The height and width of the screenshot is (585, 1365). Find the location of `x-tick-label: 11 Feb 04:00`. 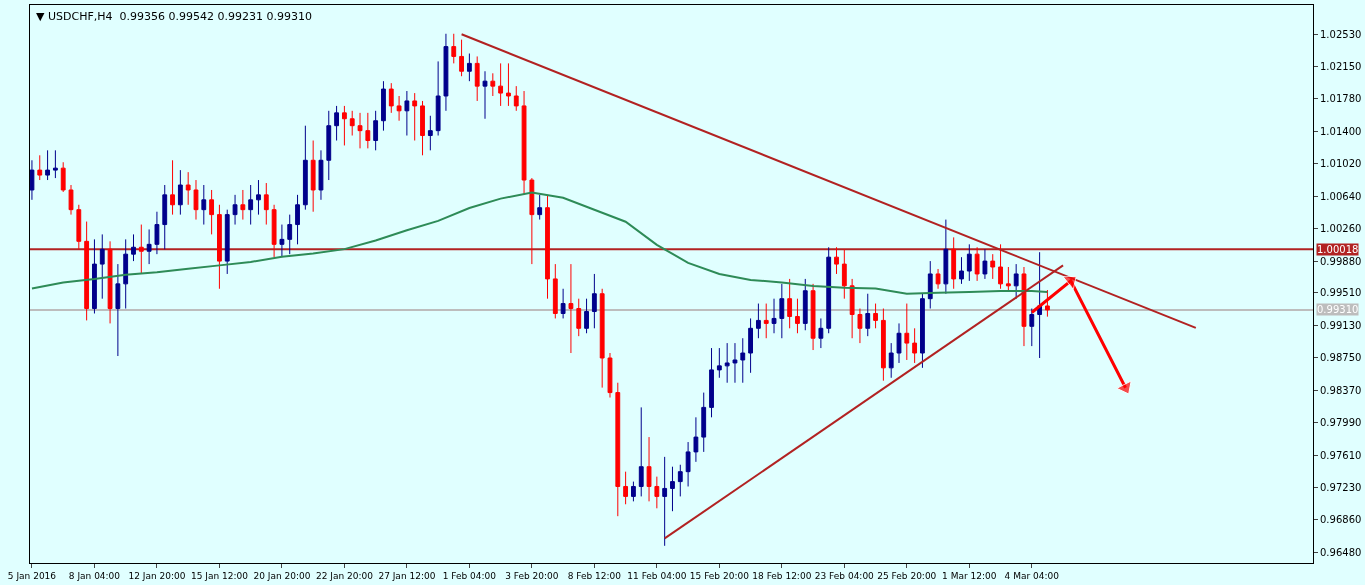

x-tick-label: 11 Feb 04:00 is located at coordinates (657, 575).